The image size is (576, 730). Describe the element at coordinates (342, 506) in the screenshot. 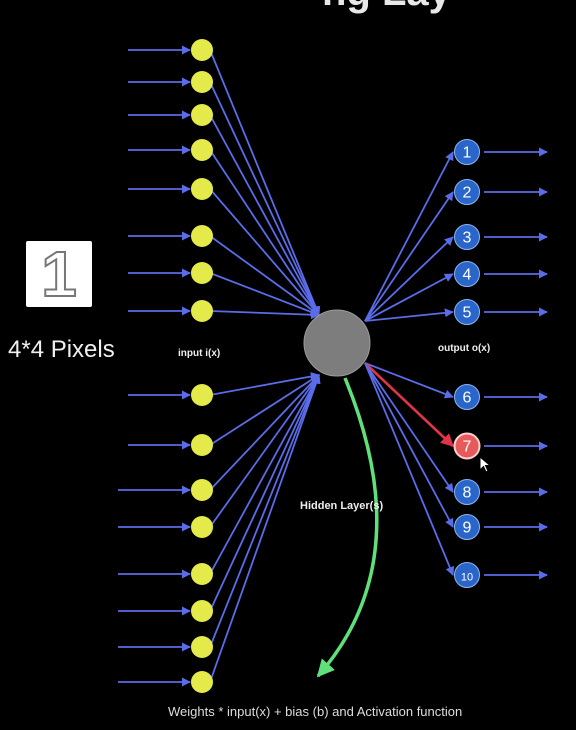

I see `hidden-layer-label: Hidden Layer(s)` at that location.